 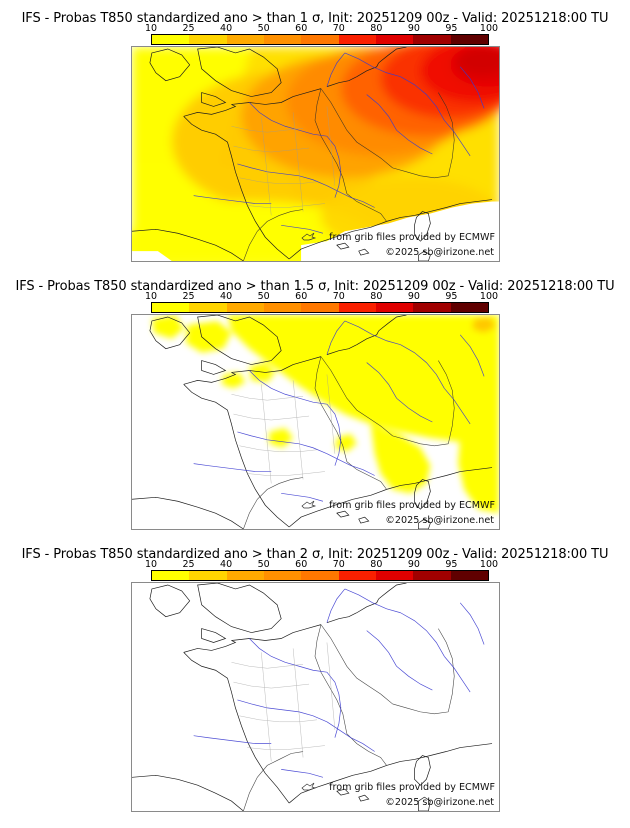 I want to click on colorbar-3: 10 25 40 50 60 70 80 90 95 100, so click(x=321, y=570).